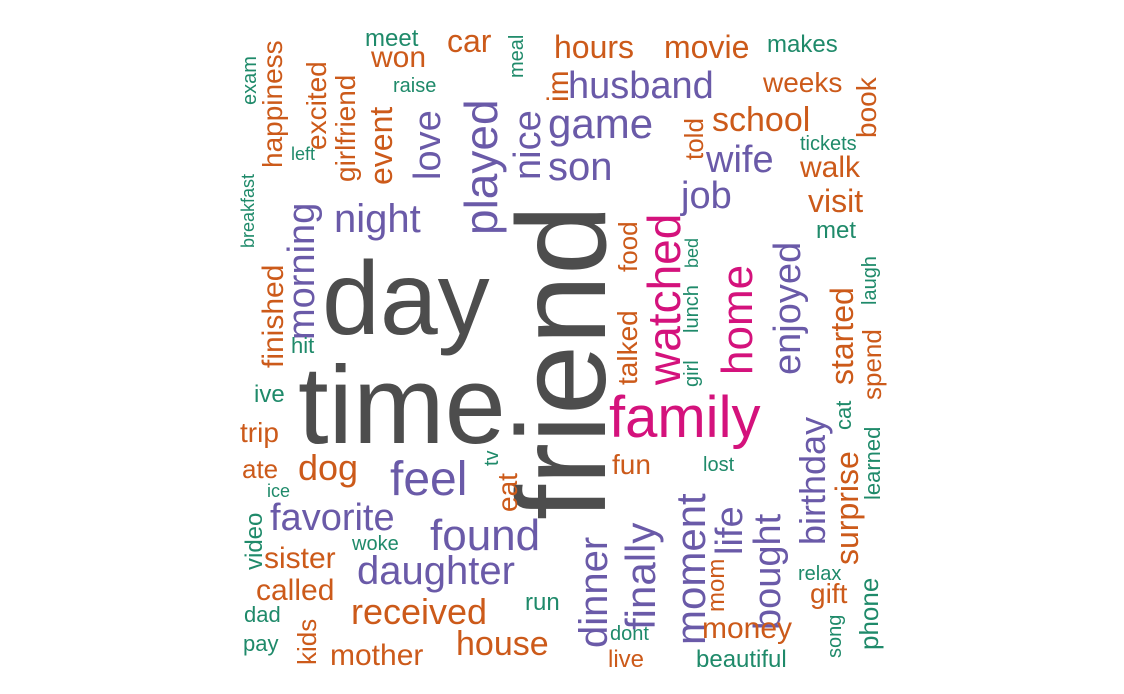 Image resolution: width=1124 pixels, height=694 pixels. I want to click on word-pay: pay, so click(260, 643).